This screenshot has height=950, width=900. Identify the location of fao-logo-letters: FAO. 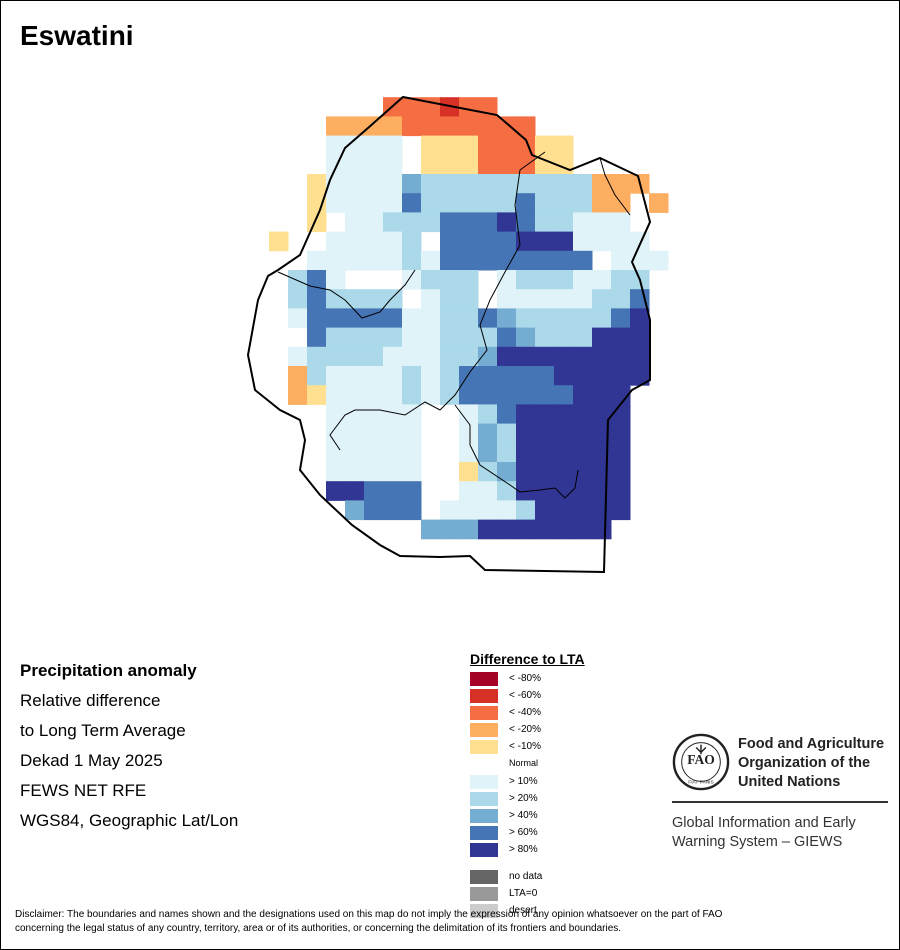
(701, 759).